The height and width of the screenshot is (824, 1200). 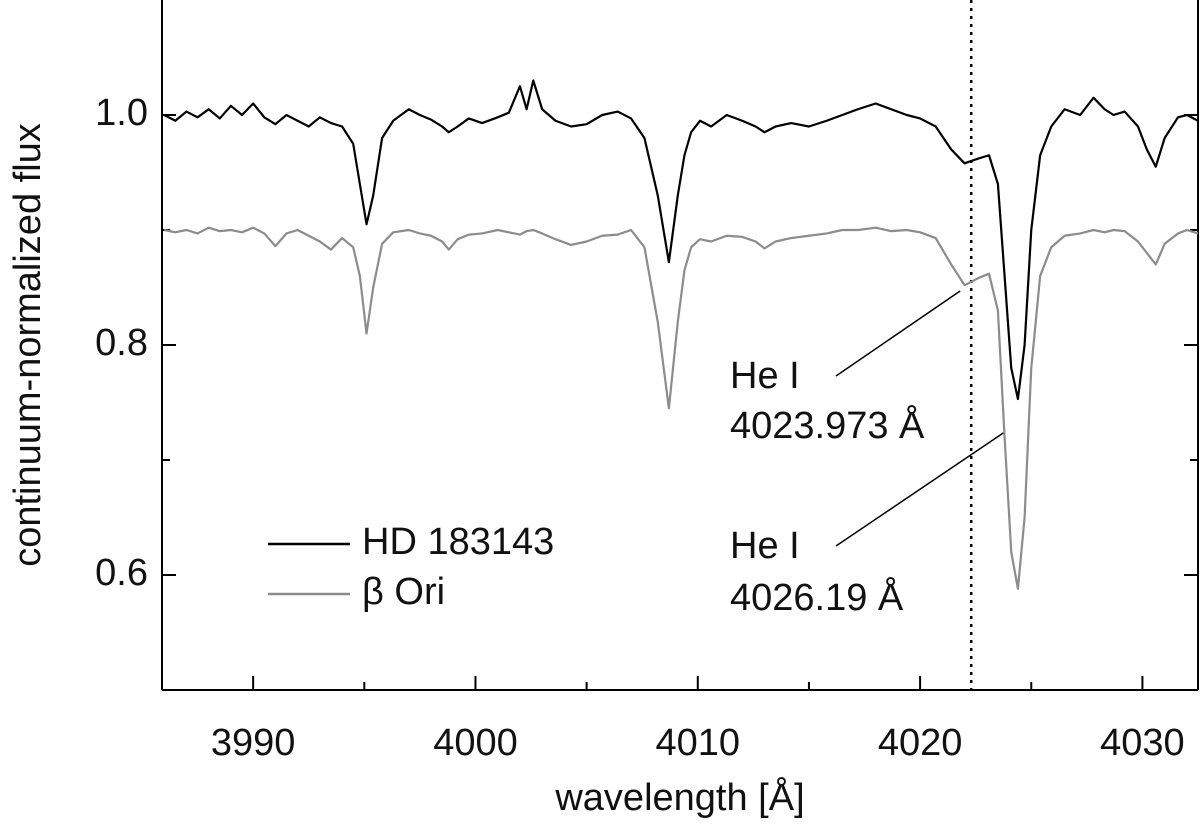 What do you see at coordinates (121, 343) in the screenshot?
I see `y-tick-label: 0.8` at bounding box center [121, 343].